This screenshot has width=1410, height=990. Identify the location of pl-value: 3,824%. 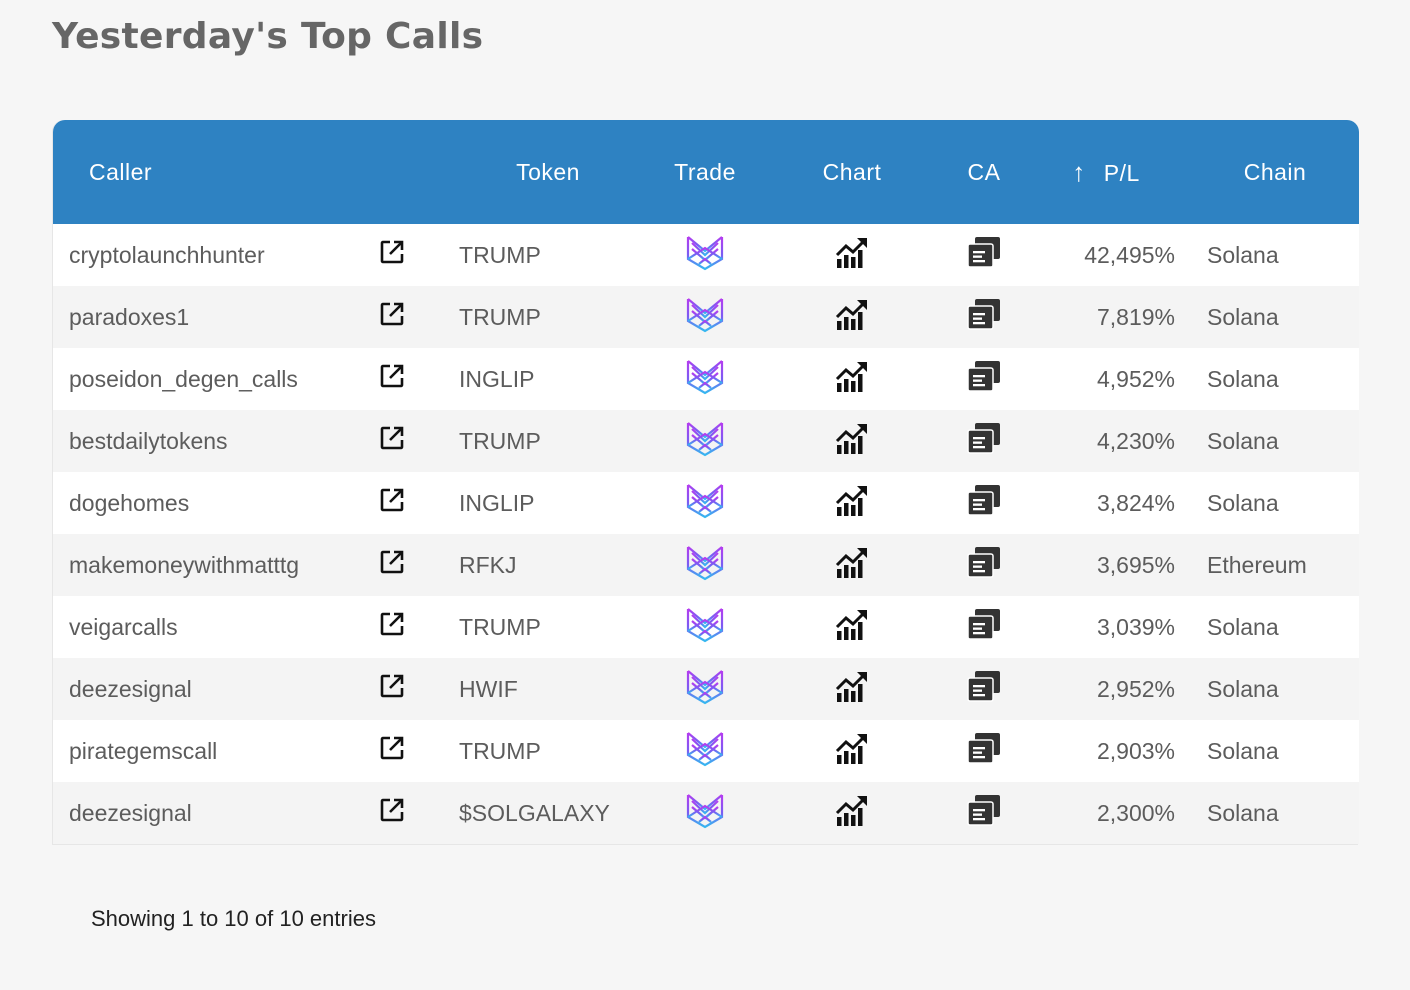
(1136, 502).